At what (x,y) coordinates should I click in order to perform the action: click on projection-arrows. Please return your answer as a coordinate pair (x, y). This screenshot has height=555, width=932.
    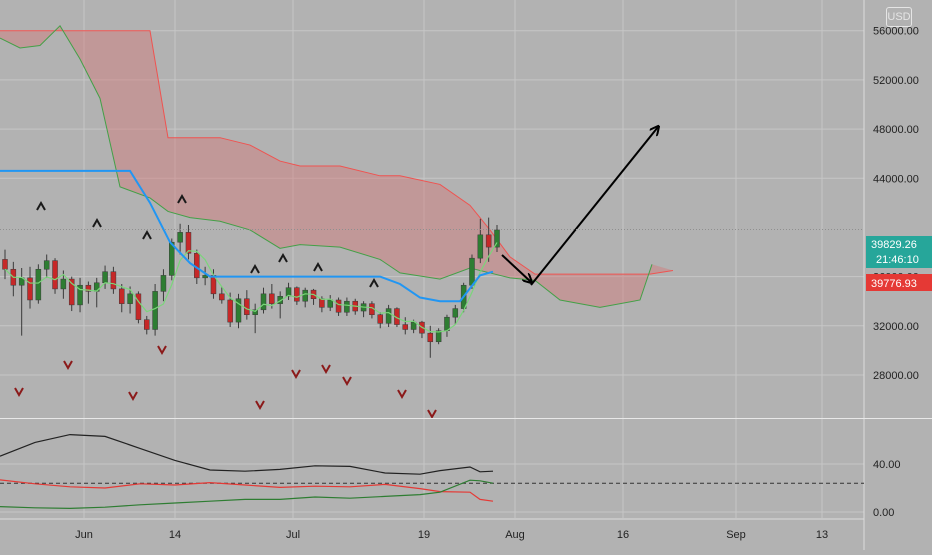
    Looking at the image, I should click on (579, 206).